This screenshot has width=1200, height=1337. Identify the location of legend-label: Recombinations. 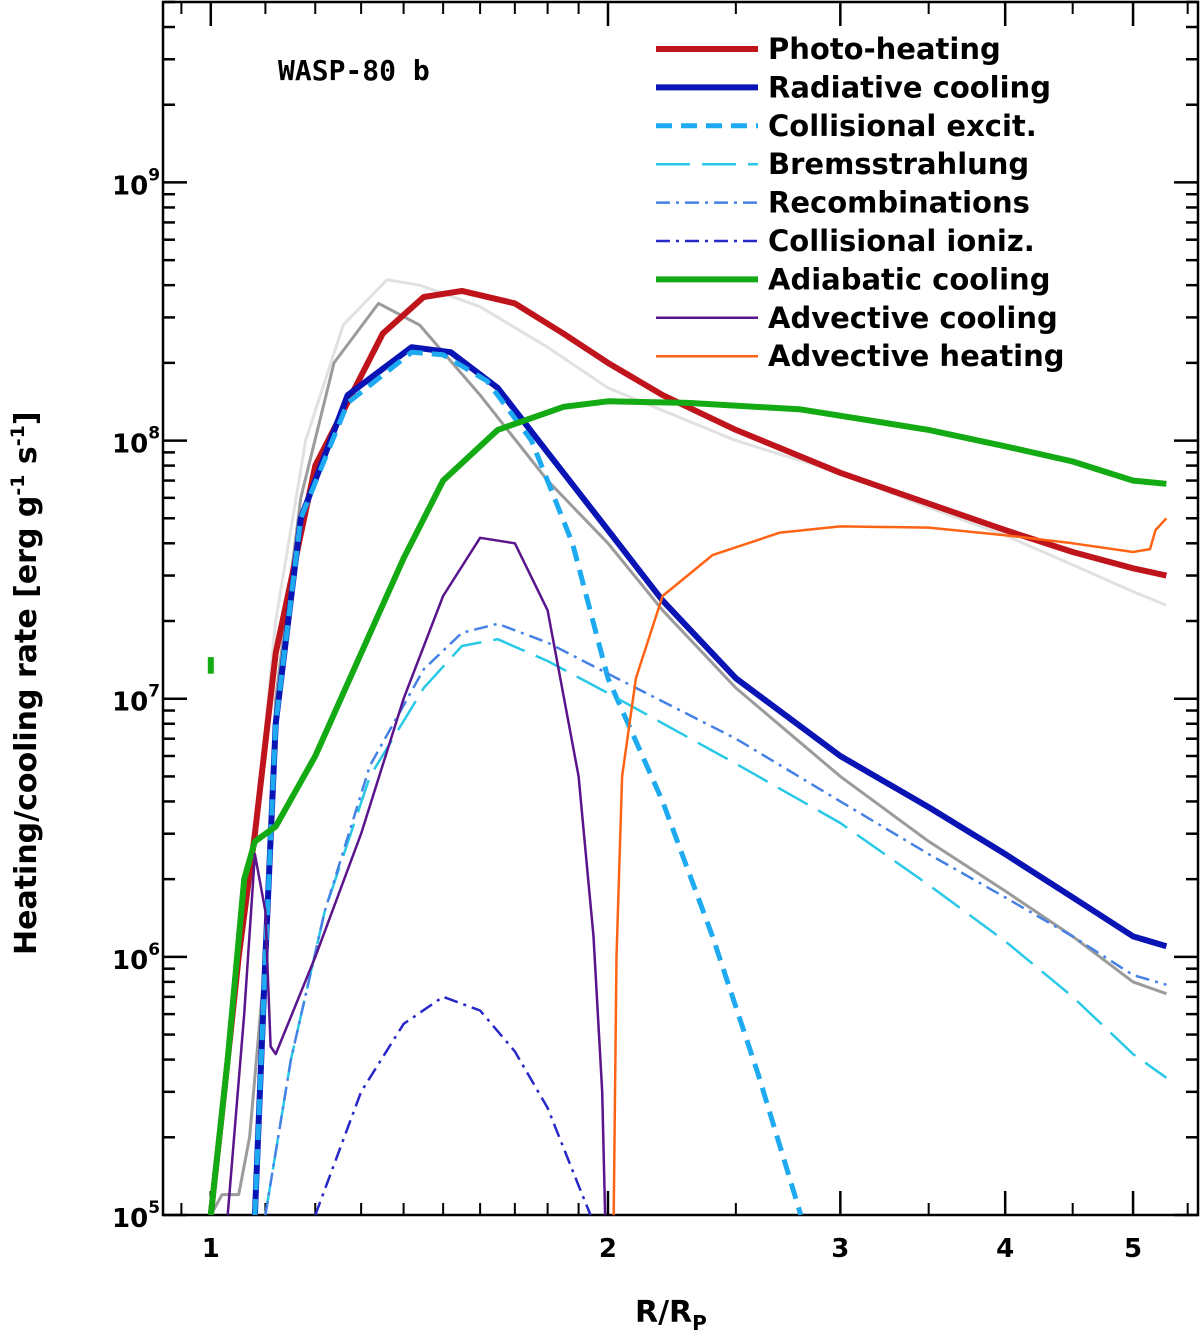
(899, 203).